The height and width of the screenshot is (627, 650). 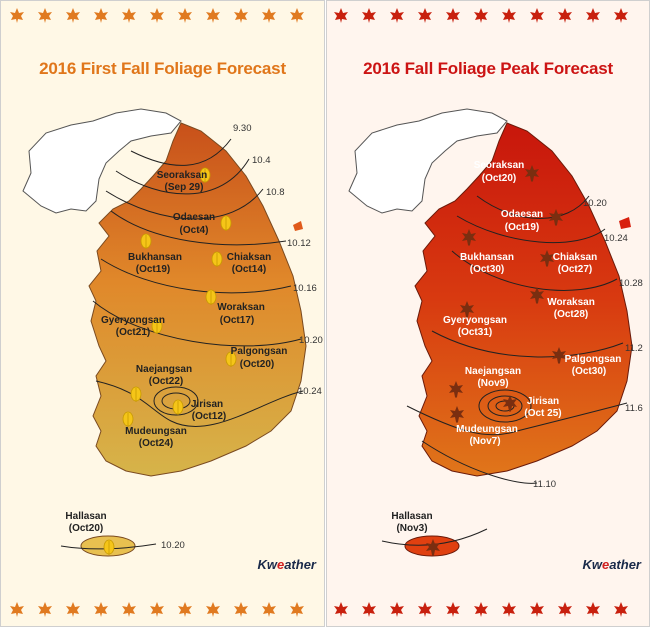 What do you see at coordinates (411, 528) in the screenshot?
I see `svg-text: (Nov3)` at bounding box center [411, 528].